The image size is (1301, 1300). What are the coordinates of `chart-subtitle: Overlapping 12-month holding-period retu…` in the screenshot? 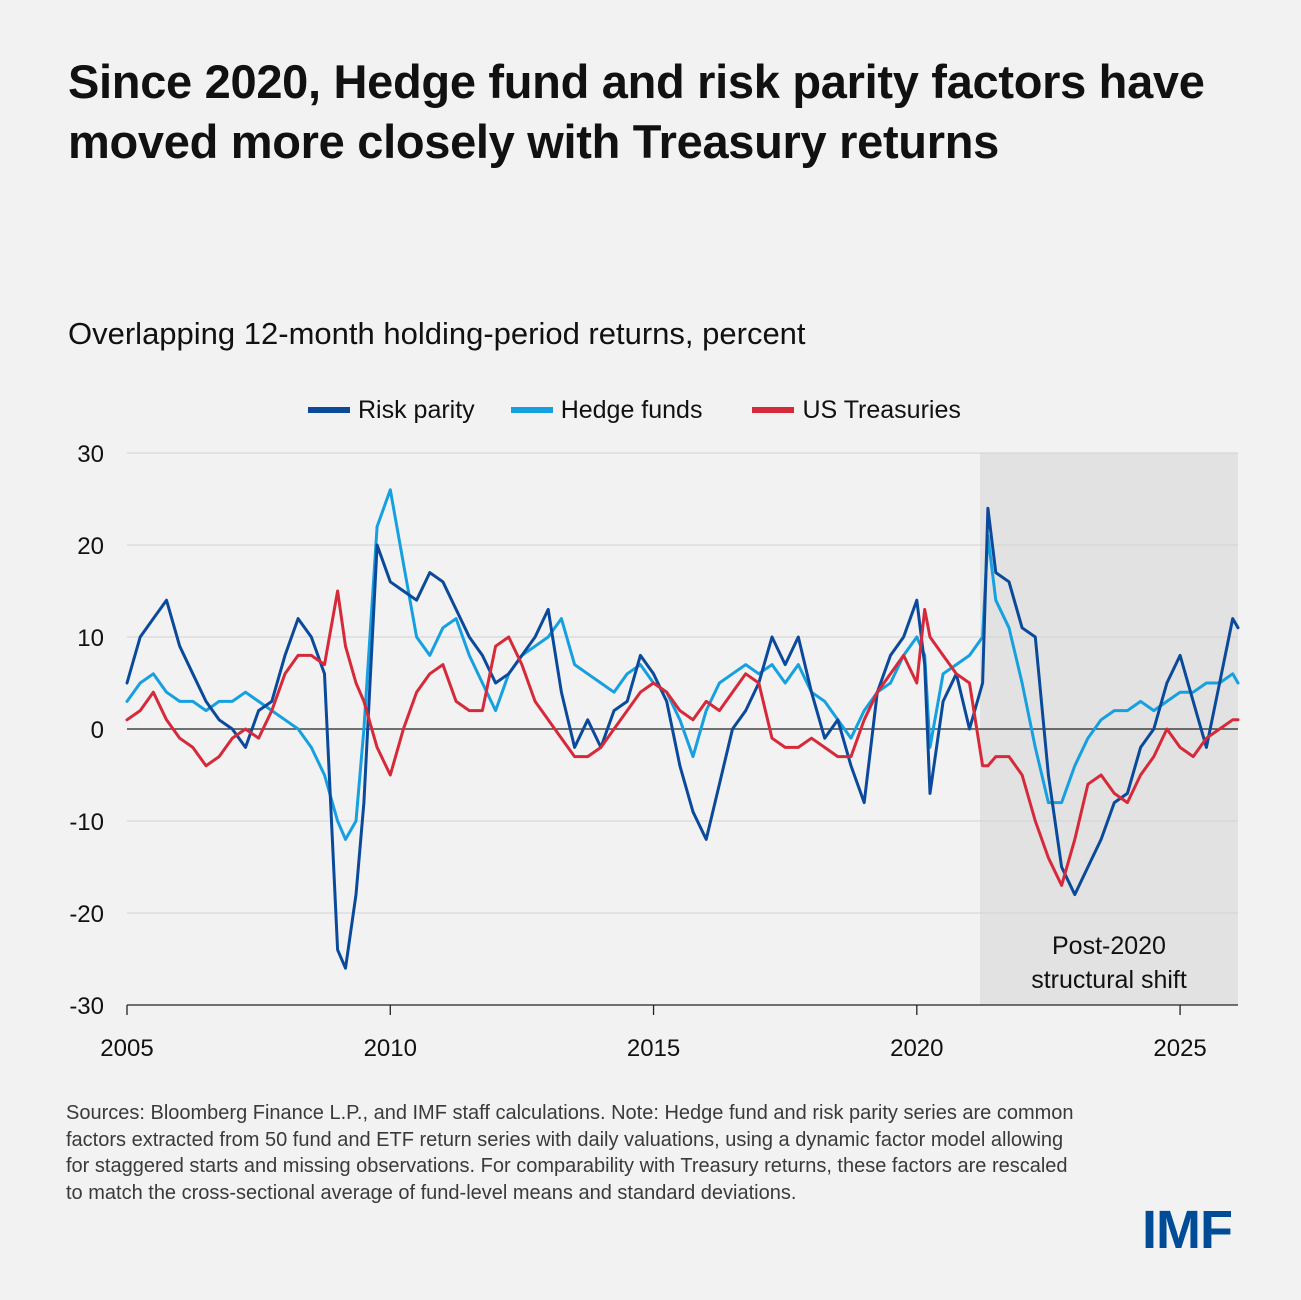 It's located at (437, 333).